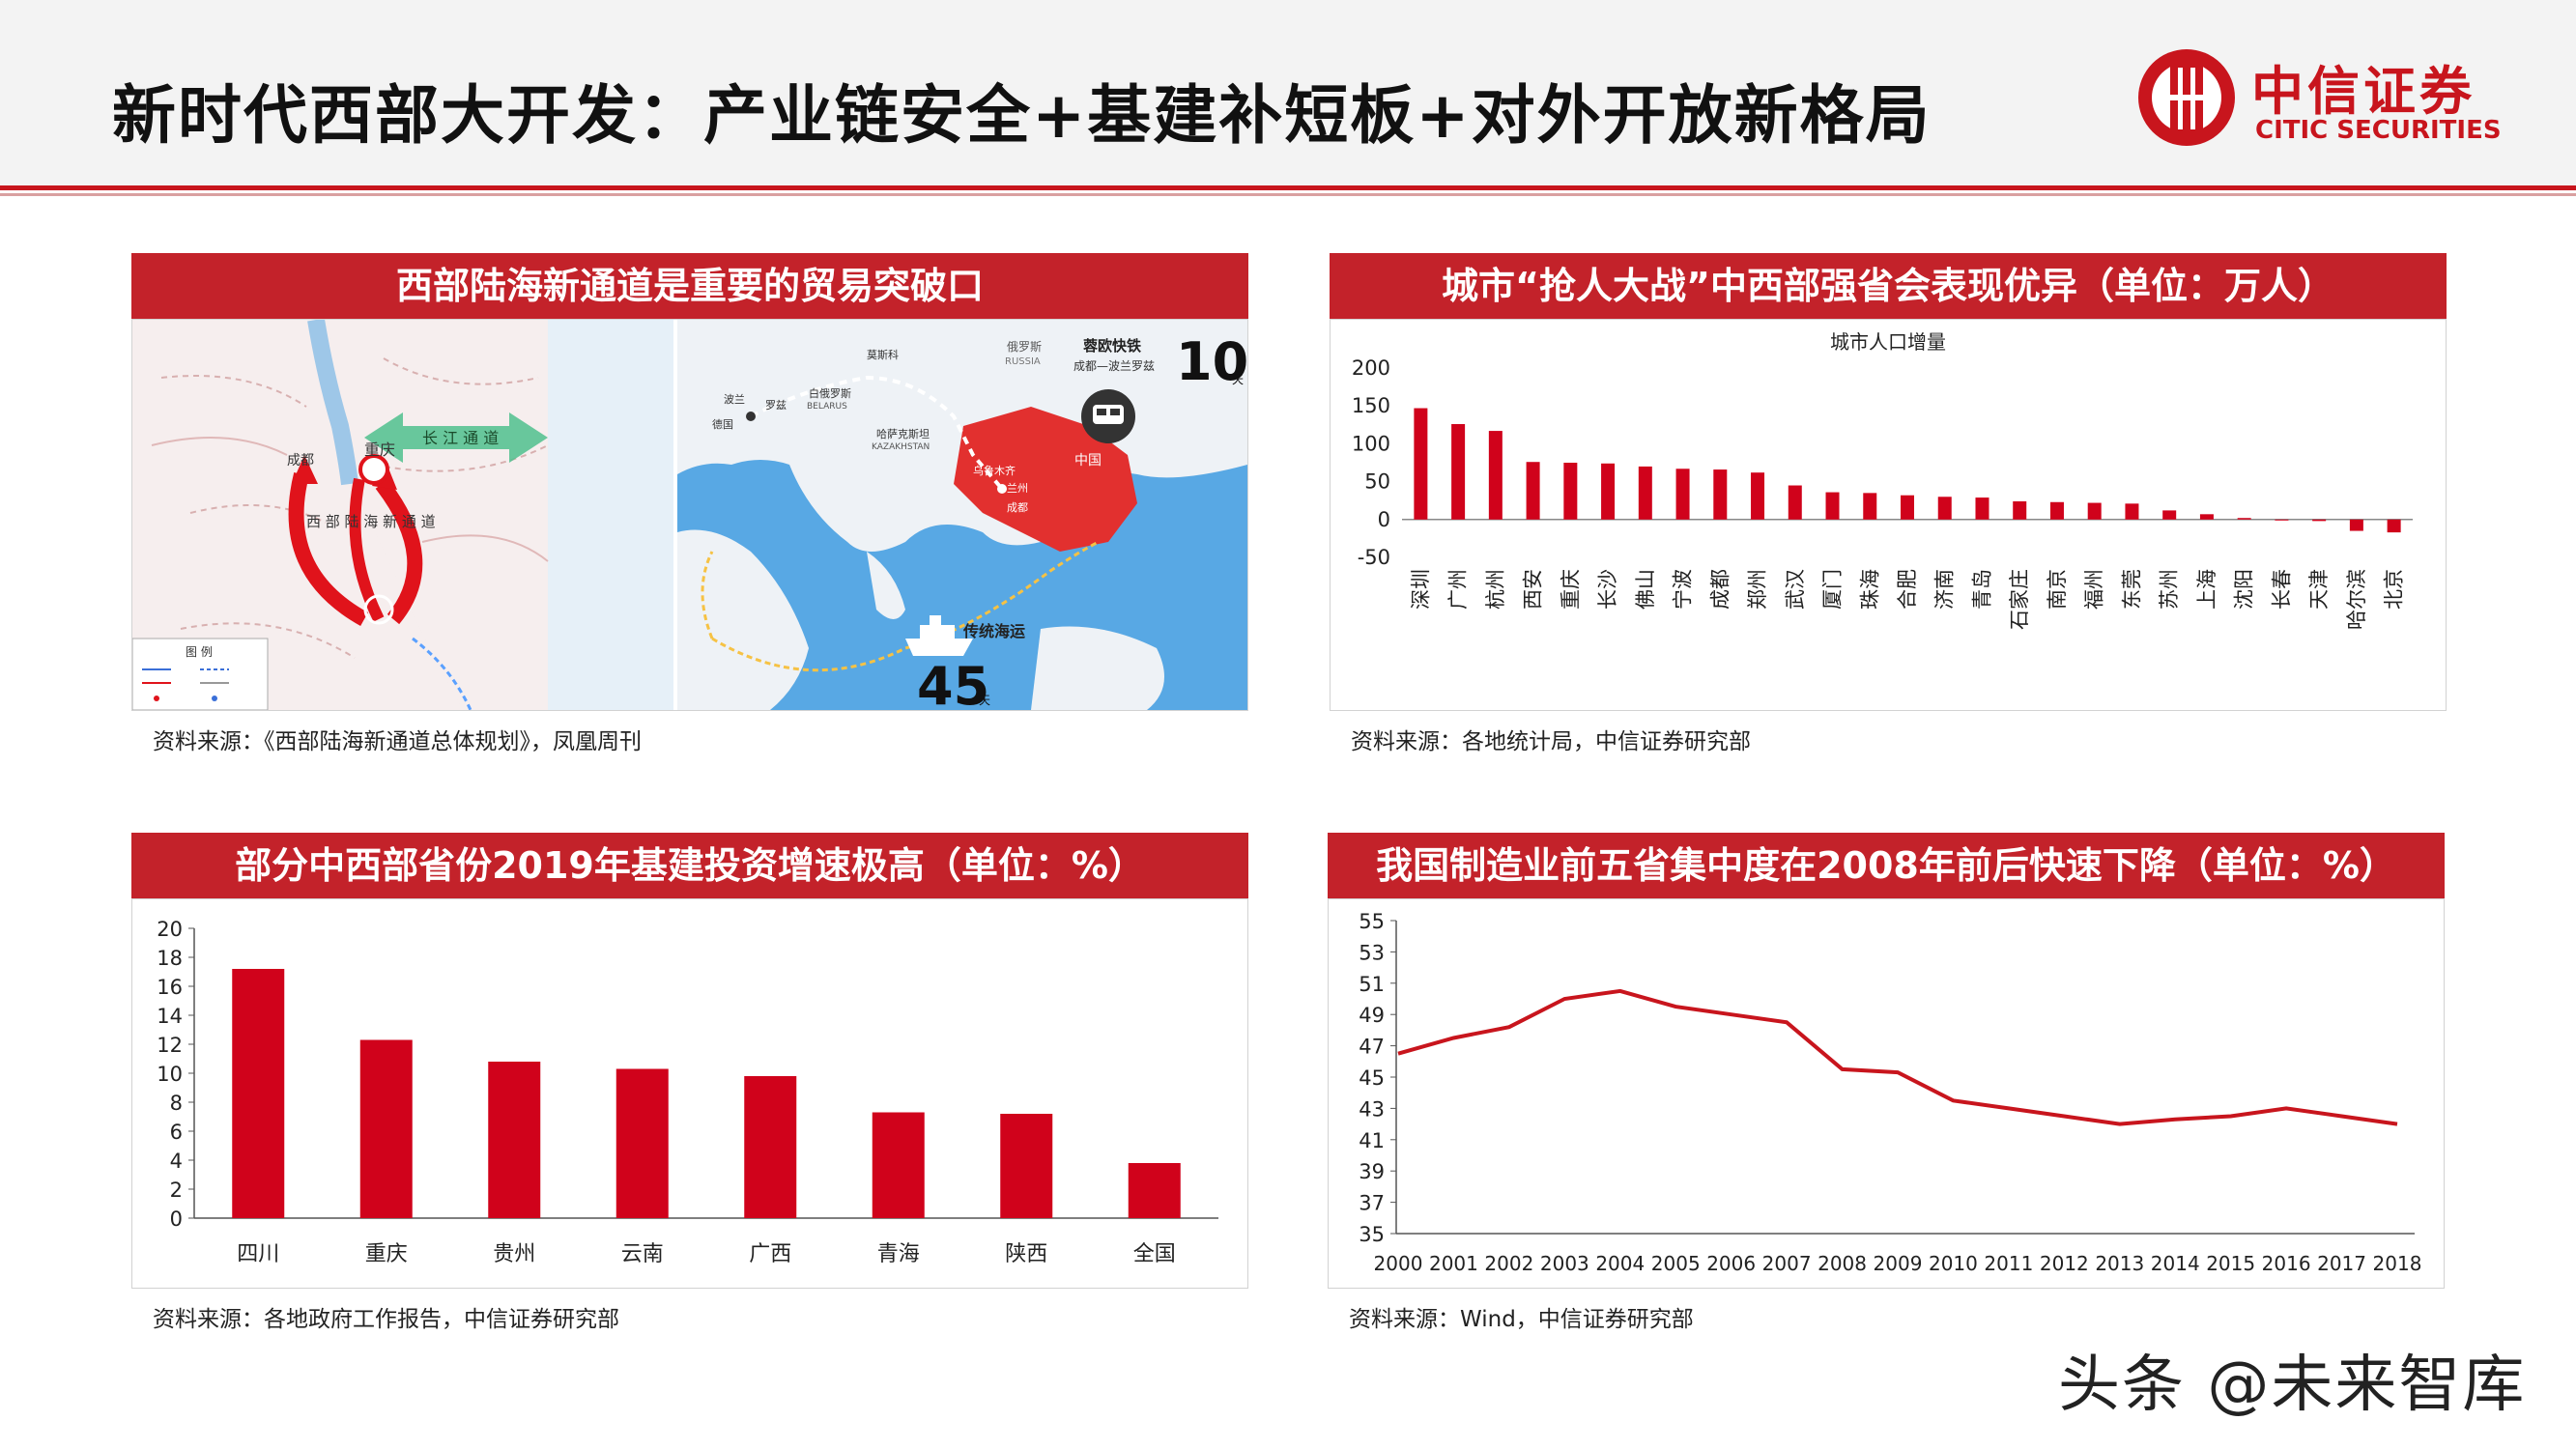 This screenshot has width=2576, height=1449. Describe the element at coordinates (886, 585) in the screenshot. I see `india-land` at that location.